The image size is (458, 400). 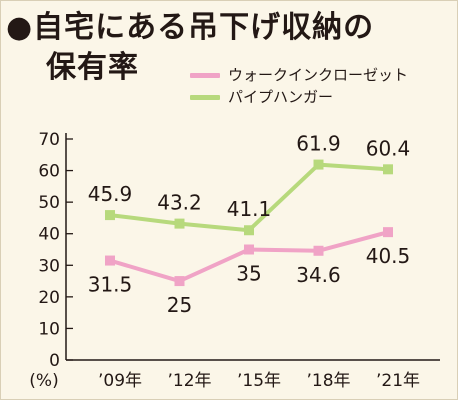 I want to click on chart-legend: ウォークインクローゼット パイプハンガー, so click(x=299, y=86).